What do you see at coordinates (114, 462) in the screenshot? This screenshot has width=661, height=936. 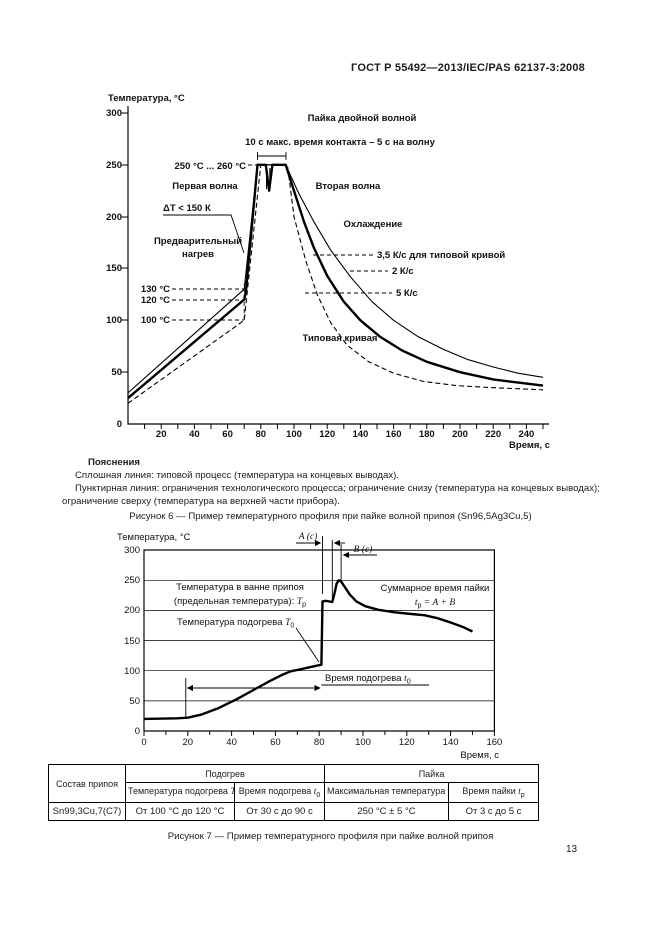 I see `explanations-heading: Пояснения` at bounding box center [114, 462].